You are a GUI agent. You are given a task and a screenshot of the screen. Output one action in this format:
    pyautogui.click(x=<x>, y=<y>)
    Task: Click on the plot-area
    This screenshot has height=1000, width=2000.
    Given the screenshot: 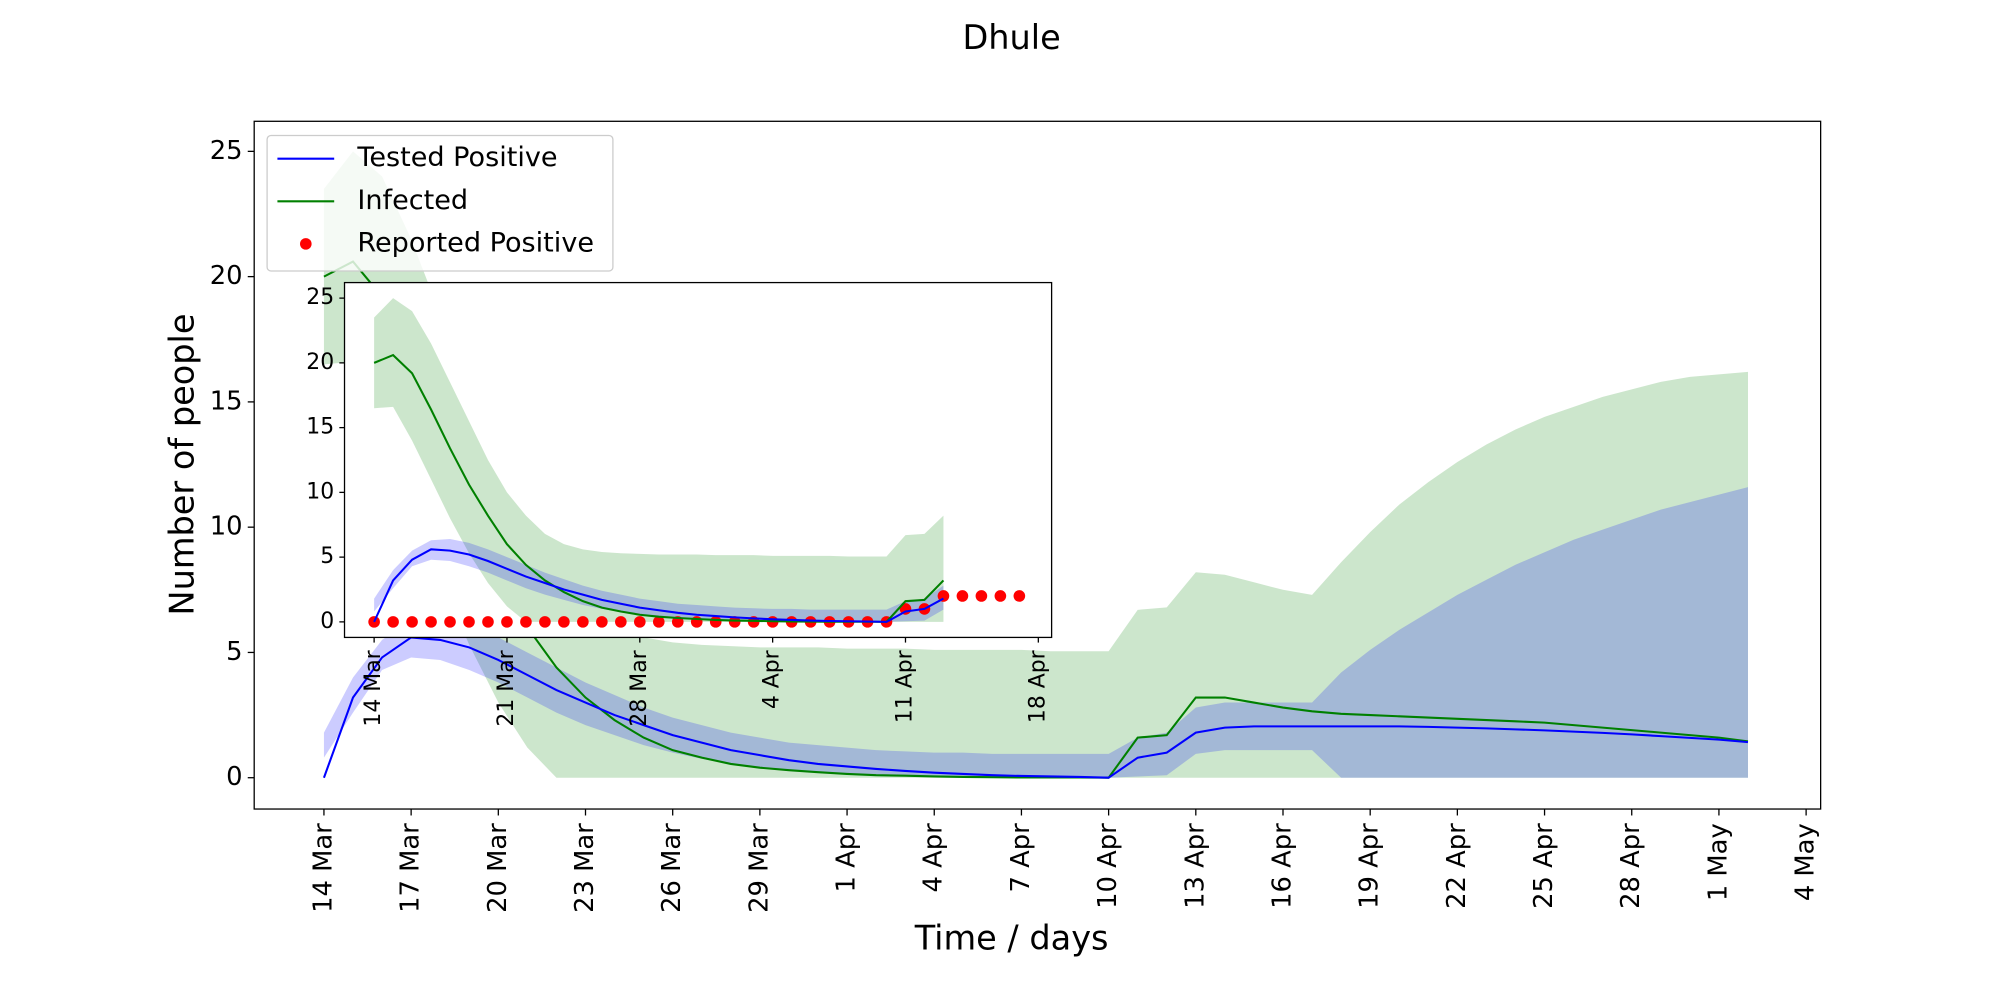 What is the action you would take?
    pyautogui.click(x=698, y=460)
    